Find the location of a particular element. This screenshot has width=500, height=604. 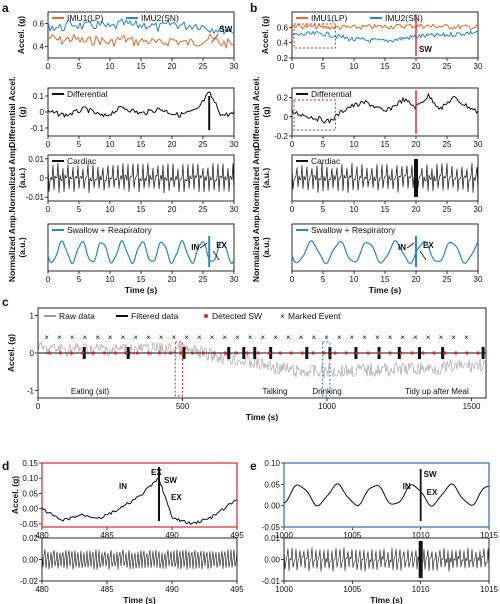

d2-xtick-label: 480 is located at coordinates (42, 589).